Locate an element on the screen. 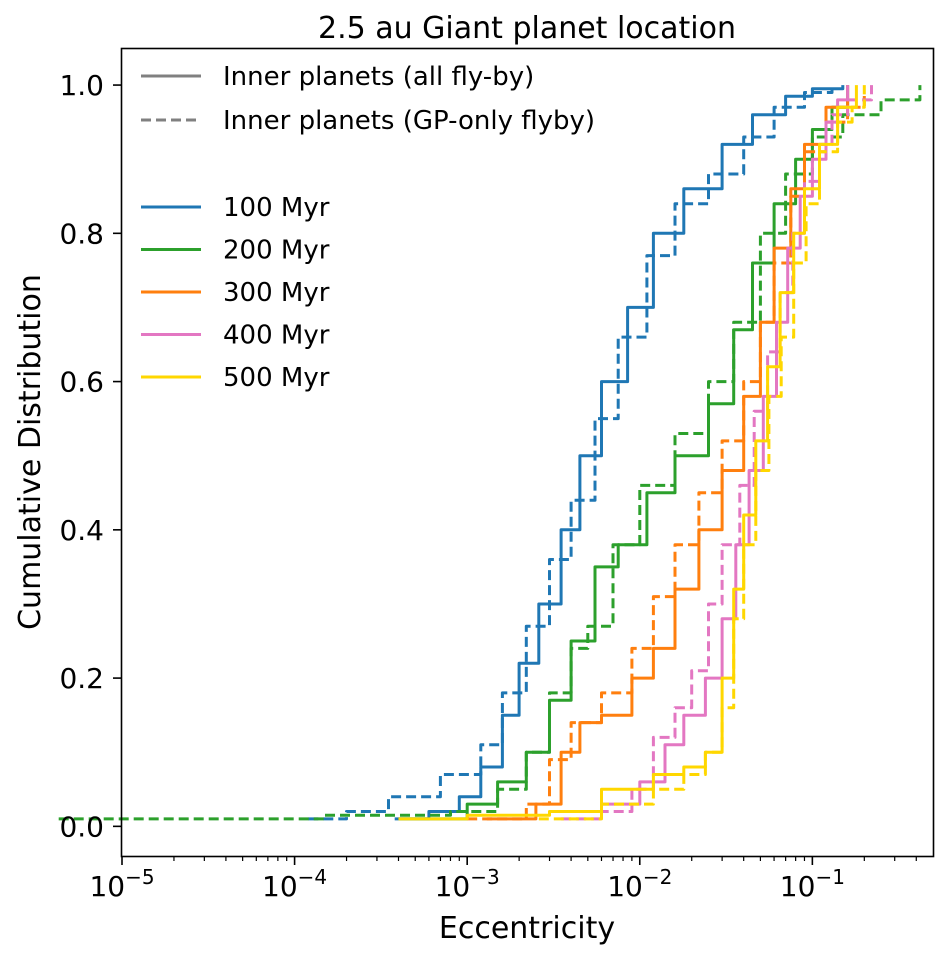  y-tick-label: 0.4 is located at coordinates (81, 530).